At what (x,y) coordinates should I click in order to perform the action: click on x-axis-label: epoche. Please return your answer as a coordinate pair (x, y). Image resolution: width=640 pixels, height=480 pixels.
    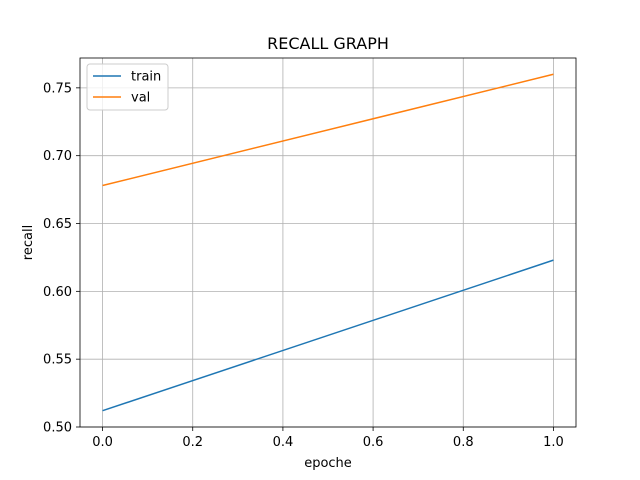
    Looking at the image, I should click on (328, 463).